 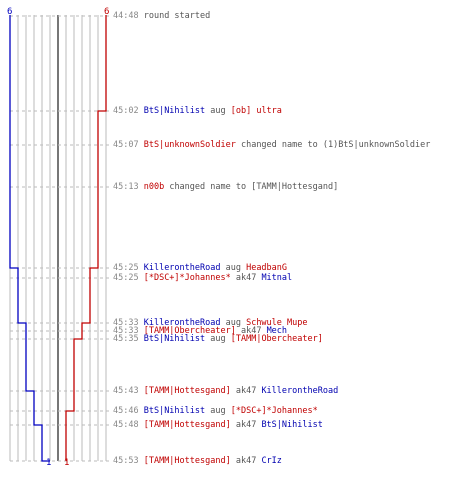 What do you see at coordinates (128, 425) in the screenshot?
I see `event-time: 45:48` at bounding box center [128, 425].